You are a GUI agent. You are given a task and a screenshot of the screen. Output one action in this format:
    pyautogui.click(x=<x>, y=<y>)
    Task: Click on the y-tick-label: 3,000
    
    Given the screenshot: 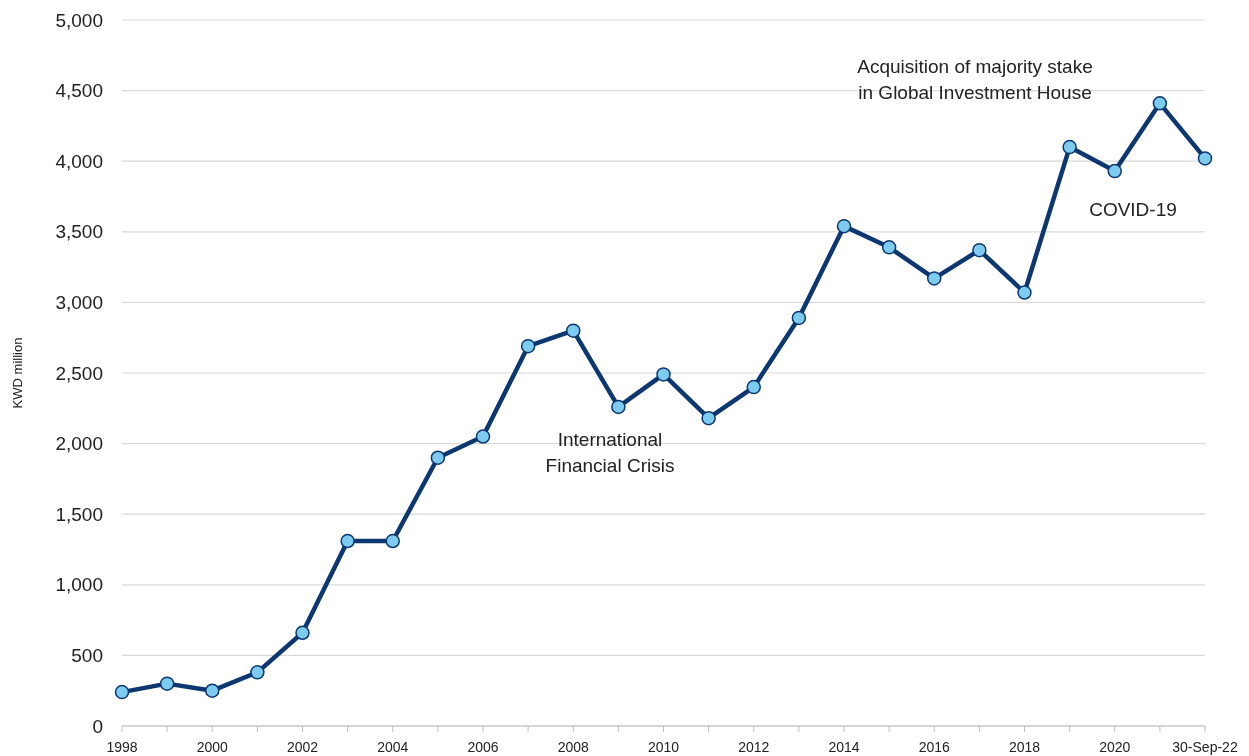 What is the action you would take?
    pyautogui.click(x=79, y=303)
    